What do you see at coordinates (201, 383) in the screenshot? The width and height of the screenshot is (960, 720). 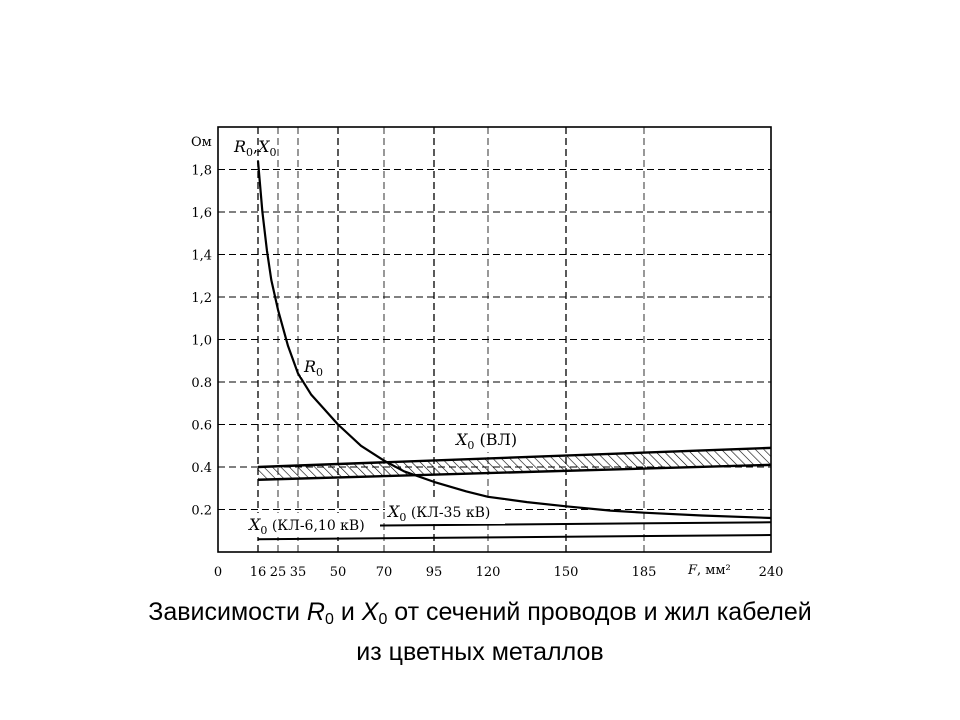 I see `y-tick-label: 0.8` at bounding box center [201, 383].